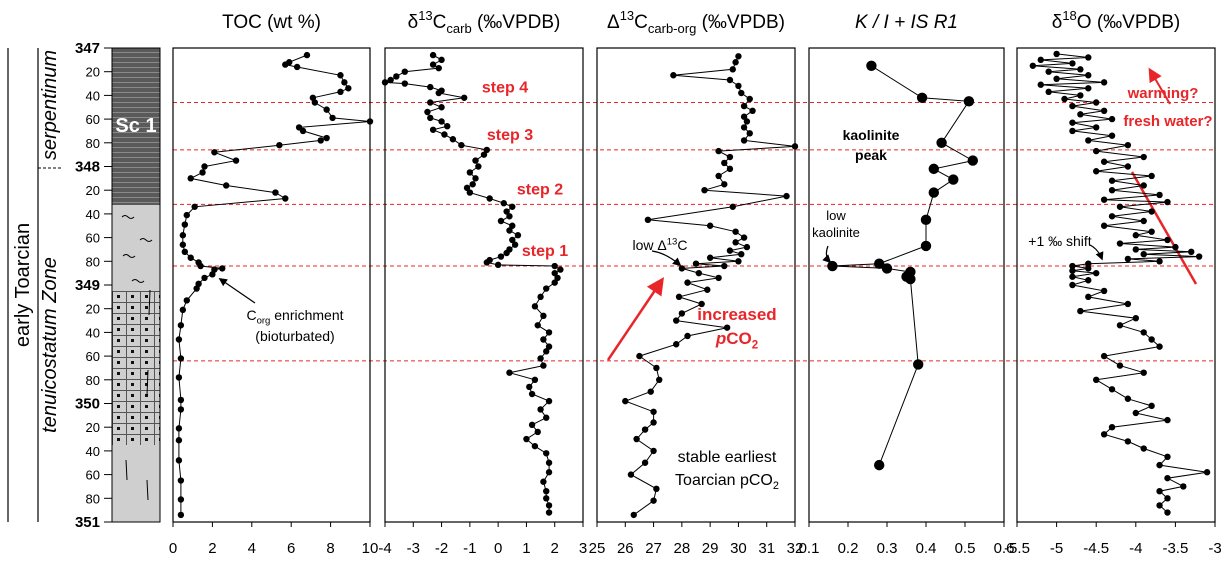 This screenshot has height=565, width=1228. I want to click on x-tick-label: 27, so click(653, 548).